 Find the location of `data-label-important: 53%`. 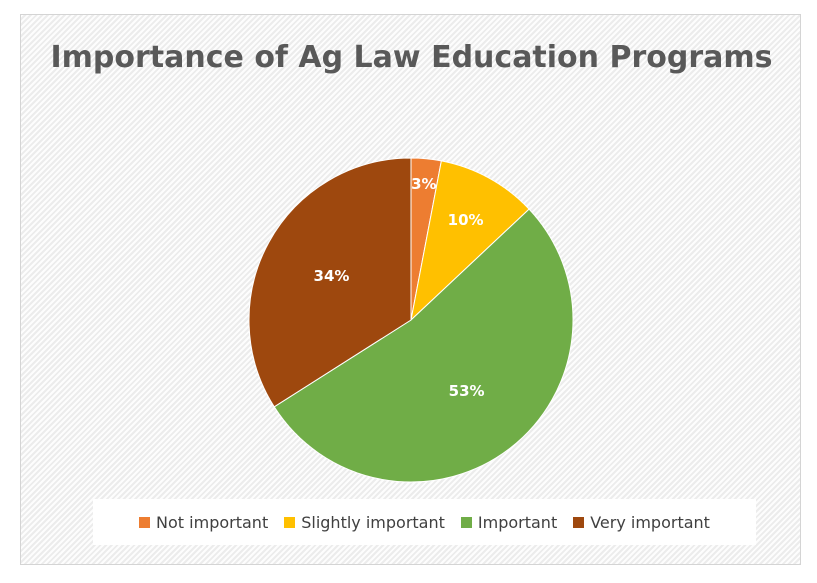

data-label-important: 53% is located at coordinates (467, 391).